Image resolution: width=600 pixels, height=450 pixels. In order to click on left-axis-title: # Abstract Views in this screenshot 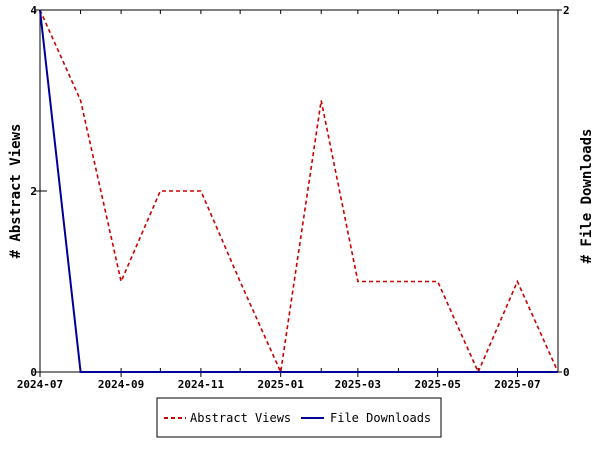, I will do `click(16, 191)`.